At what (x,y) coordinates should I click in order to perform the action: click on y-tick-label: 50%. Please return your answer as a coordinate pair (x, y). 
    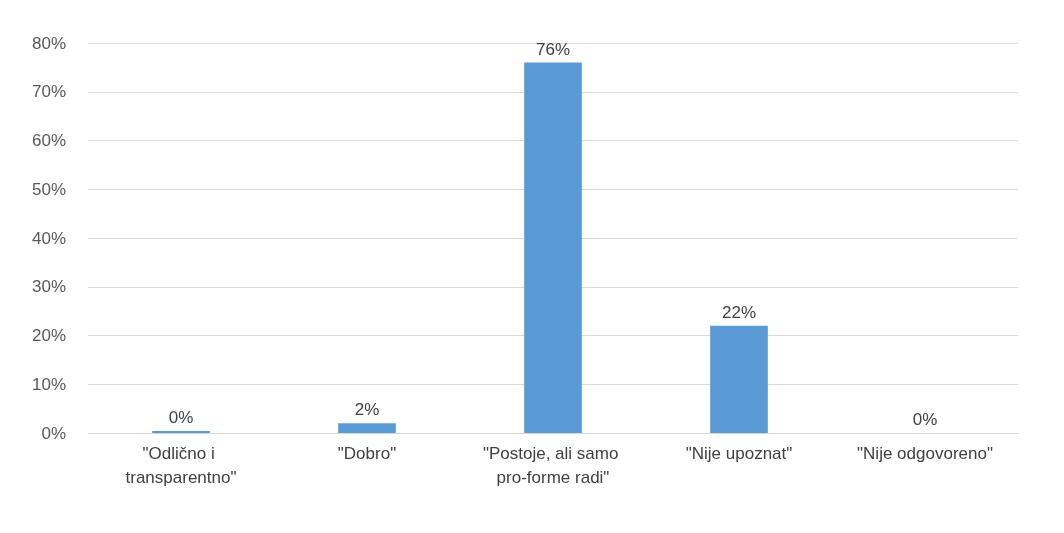
    Looking at the image, I should click on (48, 189).